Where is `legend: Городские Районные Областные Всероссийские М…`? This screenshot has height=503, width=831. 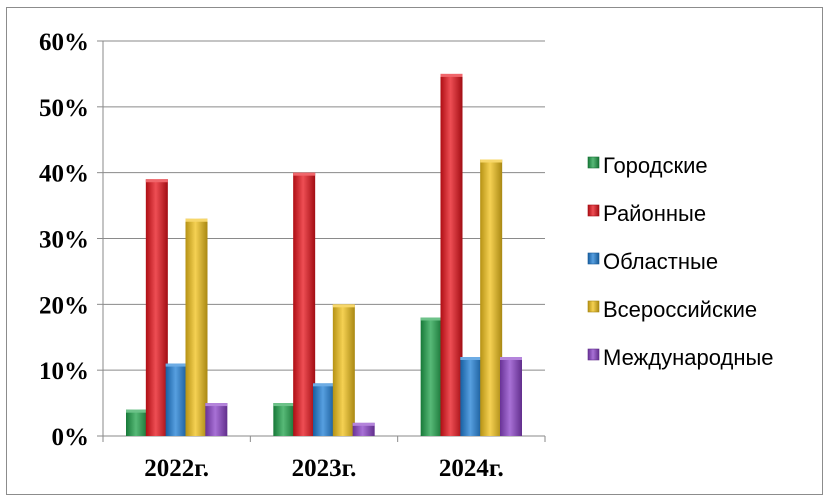 legend: Городские Районные Областные Всероссийские М… is located at coordinates (680, 261).